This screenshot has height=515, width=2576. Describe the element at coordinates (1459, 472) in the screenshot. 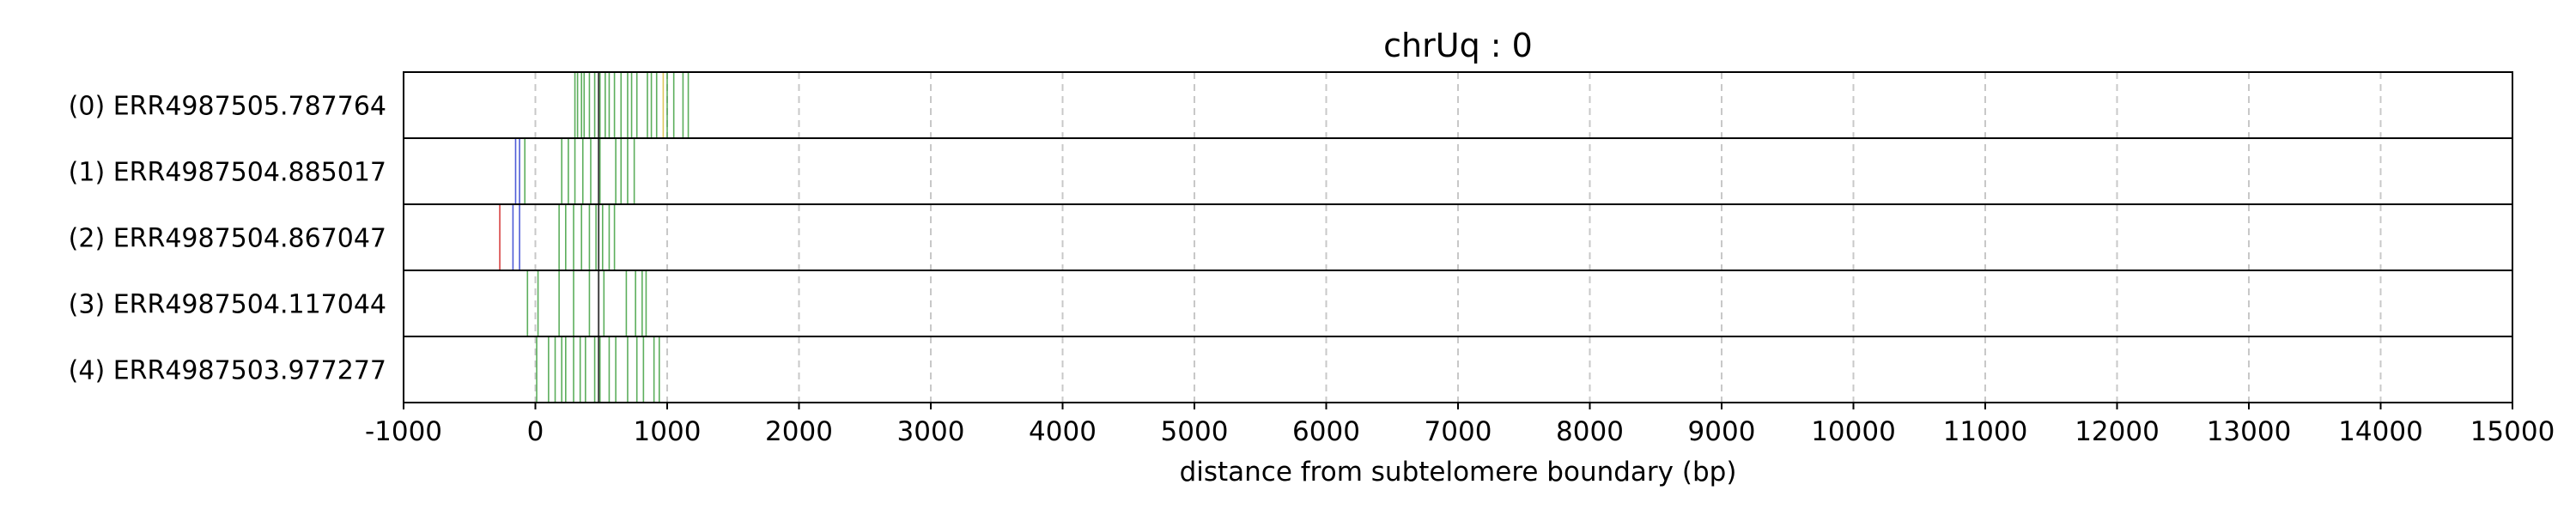

I see `x-axis-title: distance from subtelomere boundary (bp)` at that location.